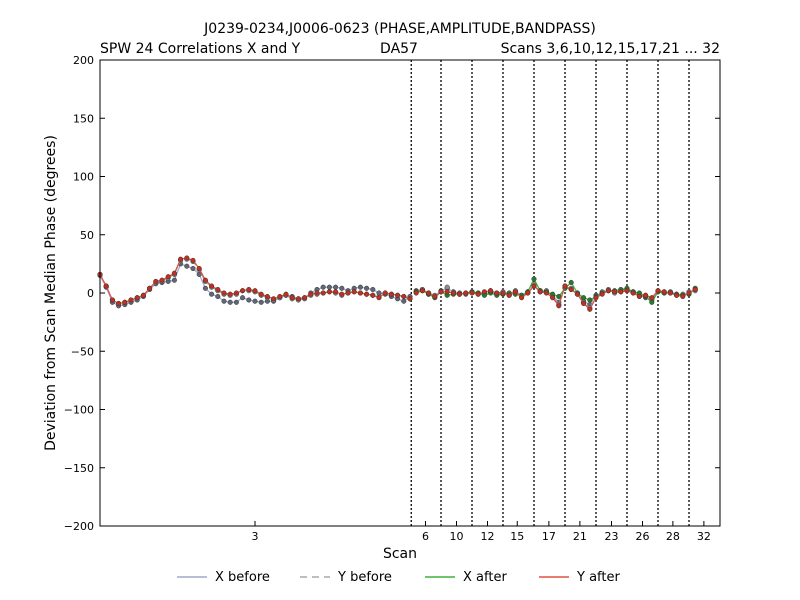  I want to click on y-tick-label-1: 150, so click(83, 118).